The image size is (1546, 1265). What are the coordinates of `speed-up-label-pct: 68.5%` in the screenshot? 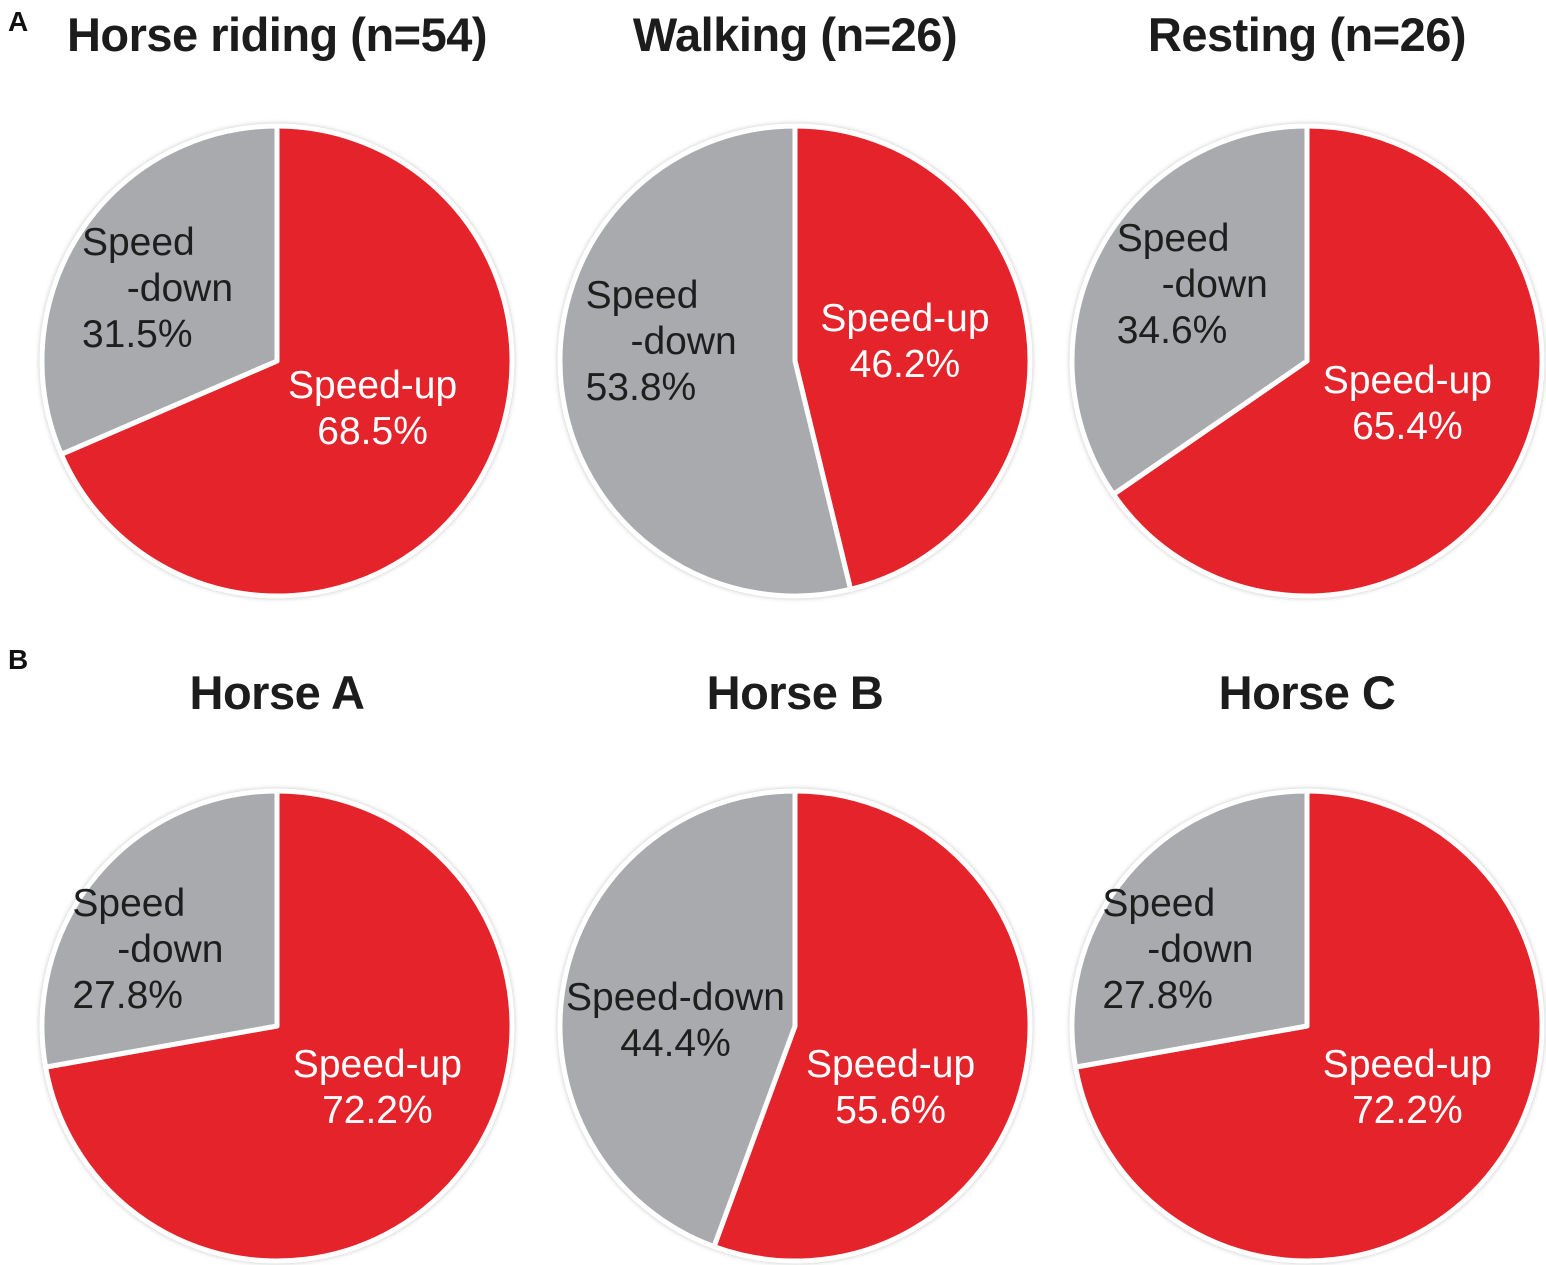 It's located at (372, 431).